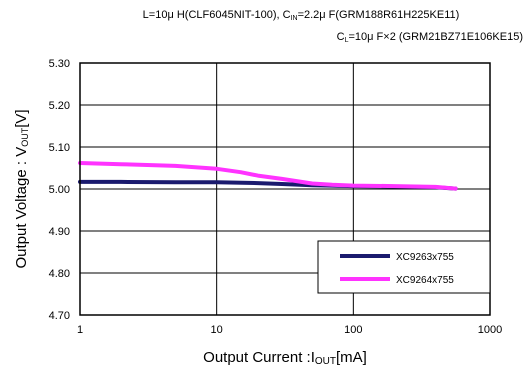 This screenshot has width=524, height=376. Describe the element at coordinates (21, 188) in the screenshot. I see `y-axis-title: Output Voltage : VOUT[V]` at that location.